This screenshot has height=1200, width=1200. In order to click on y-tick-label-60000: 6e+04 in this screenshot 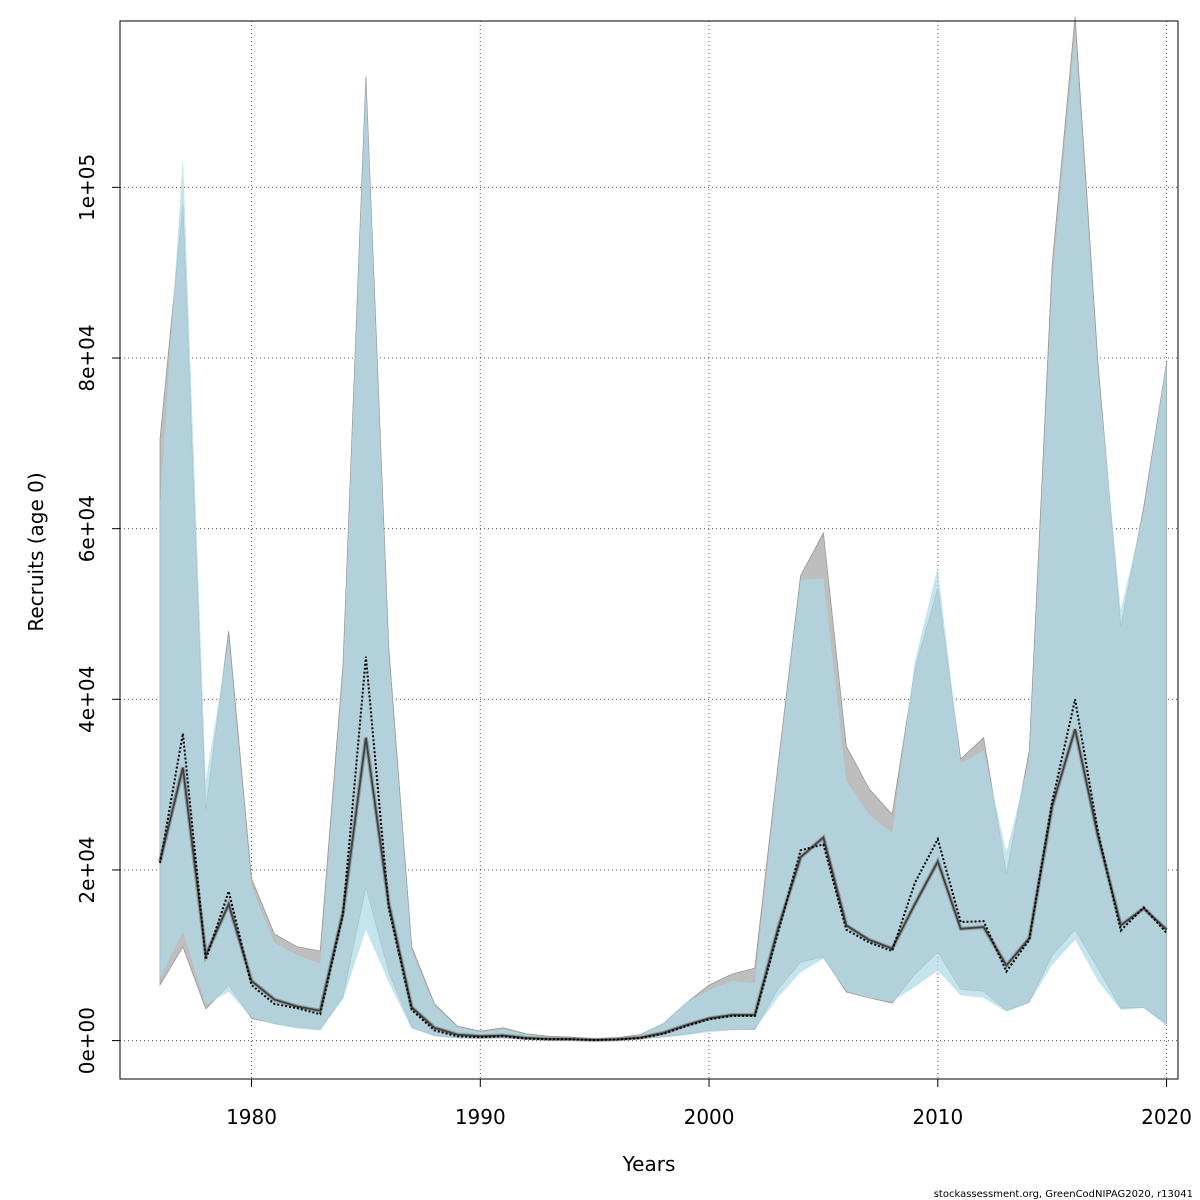, I will do `click(87, 528)`.